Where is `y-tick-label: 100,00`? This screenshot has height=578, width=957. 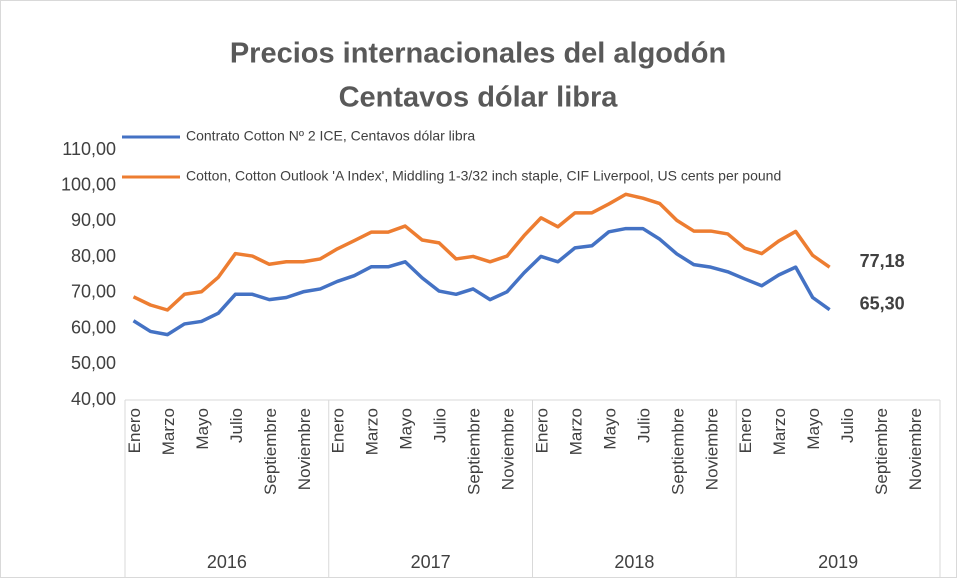
y-tick-label: 100,00 is located at coordinates (88, 184).